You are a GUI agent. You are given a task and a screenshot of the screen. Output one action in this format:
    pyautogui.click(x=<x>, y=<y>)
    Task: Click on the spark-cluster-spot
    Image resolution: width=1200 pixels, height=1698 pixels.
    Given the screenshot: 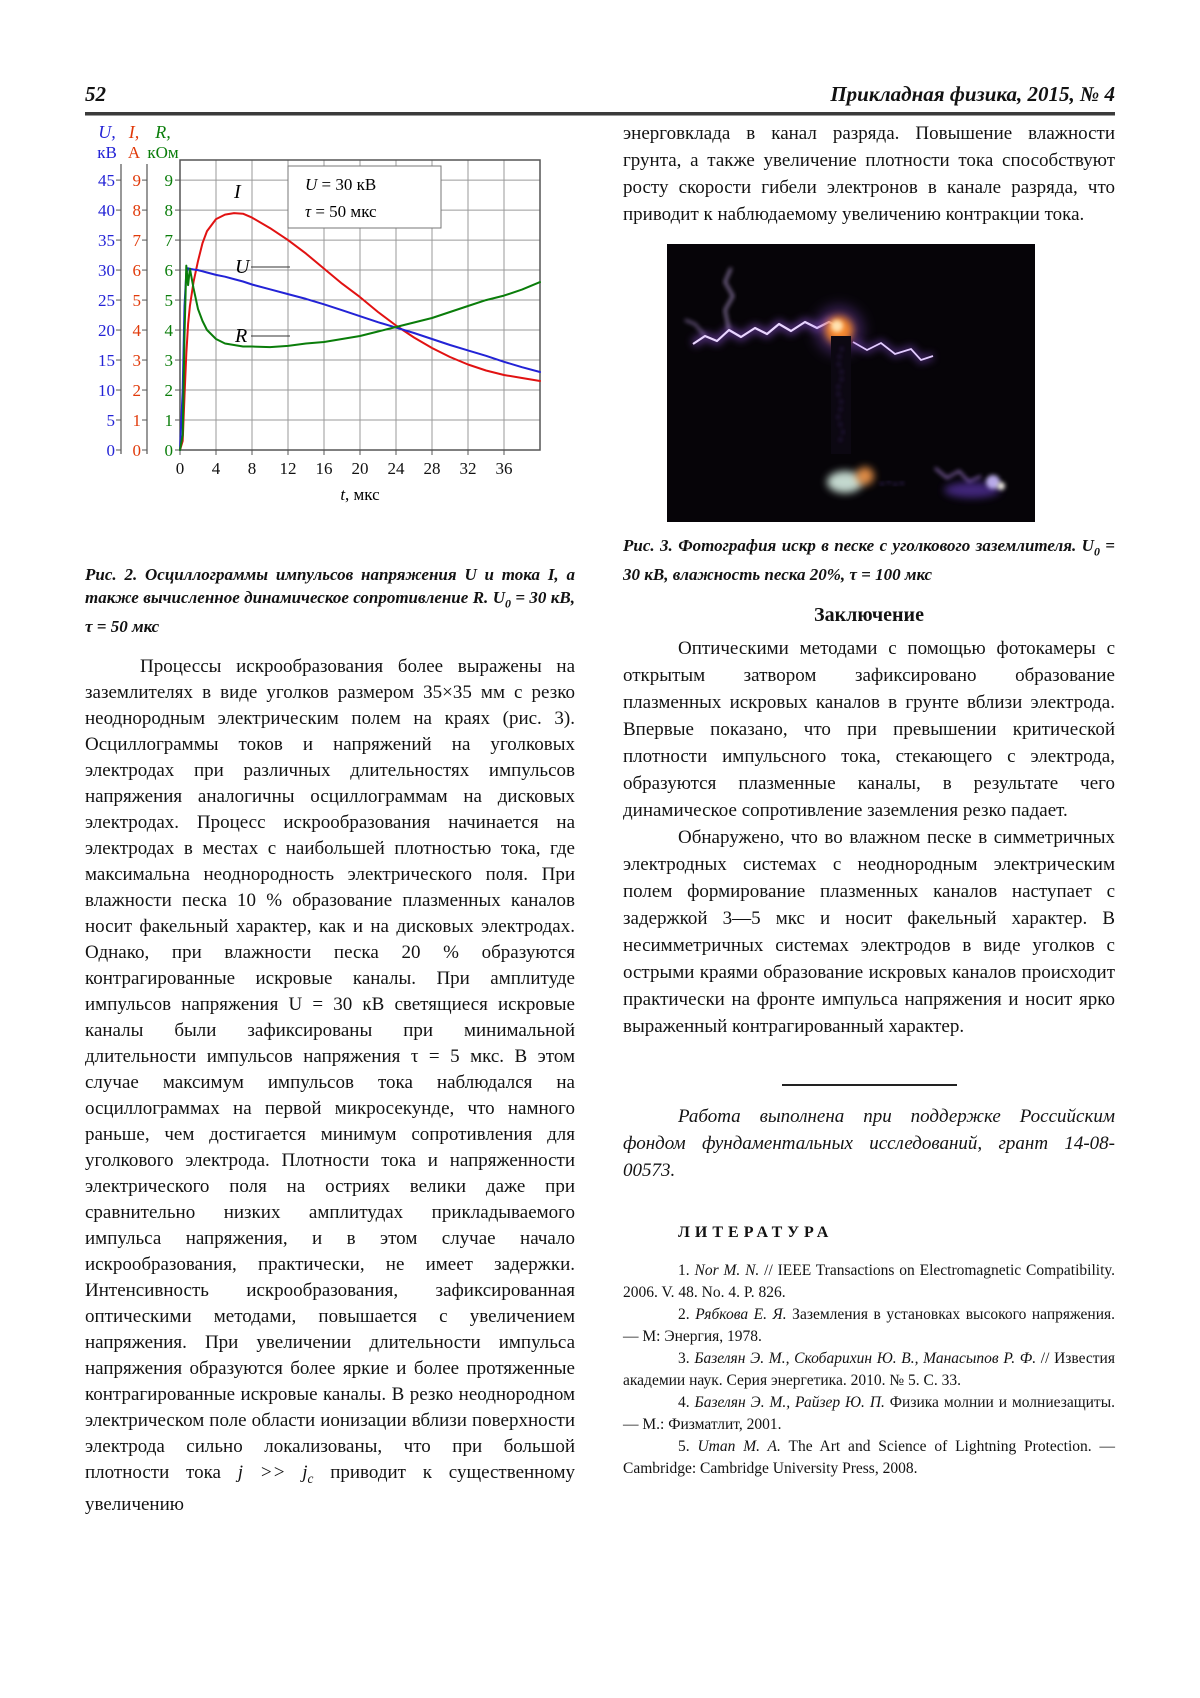 What is the action you would take?
    pyautogui.click(x=993, y=482)
    